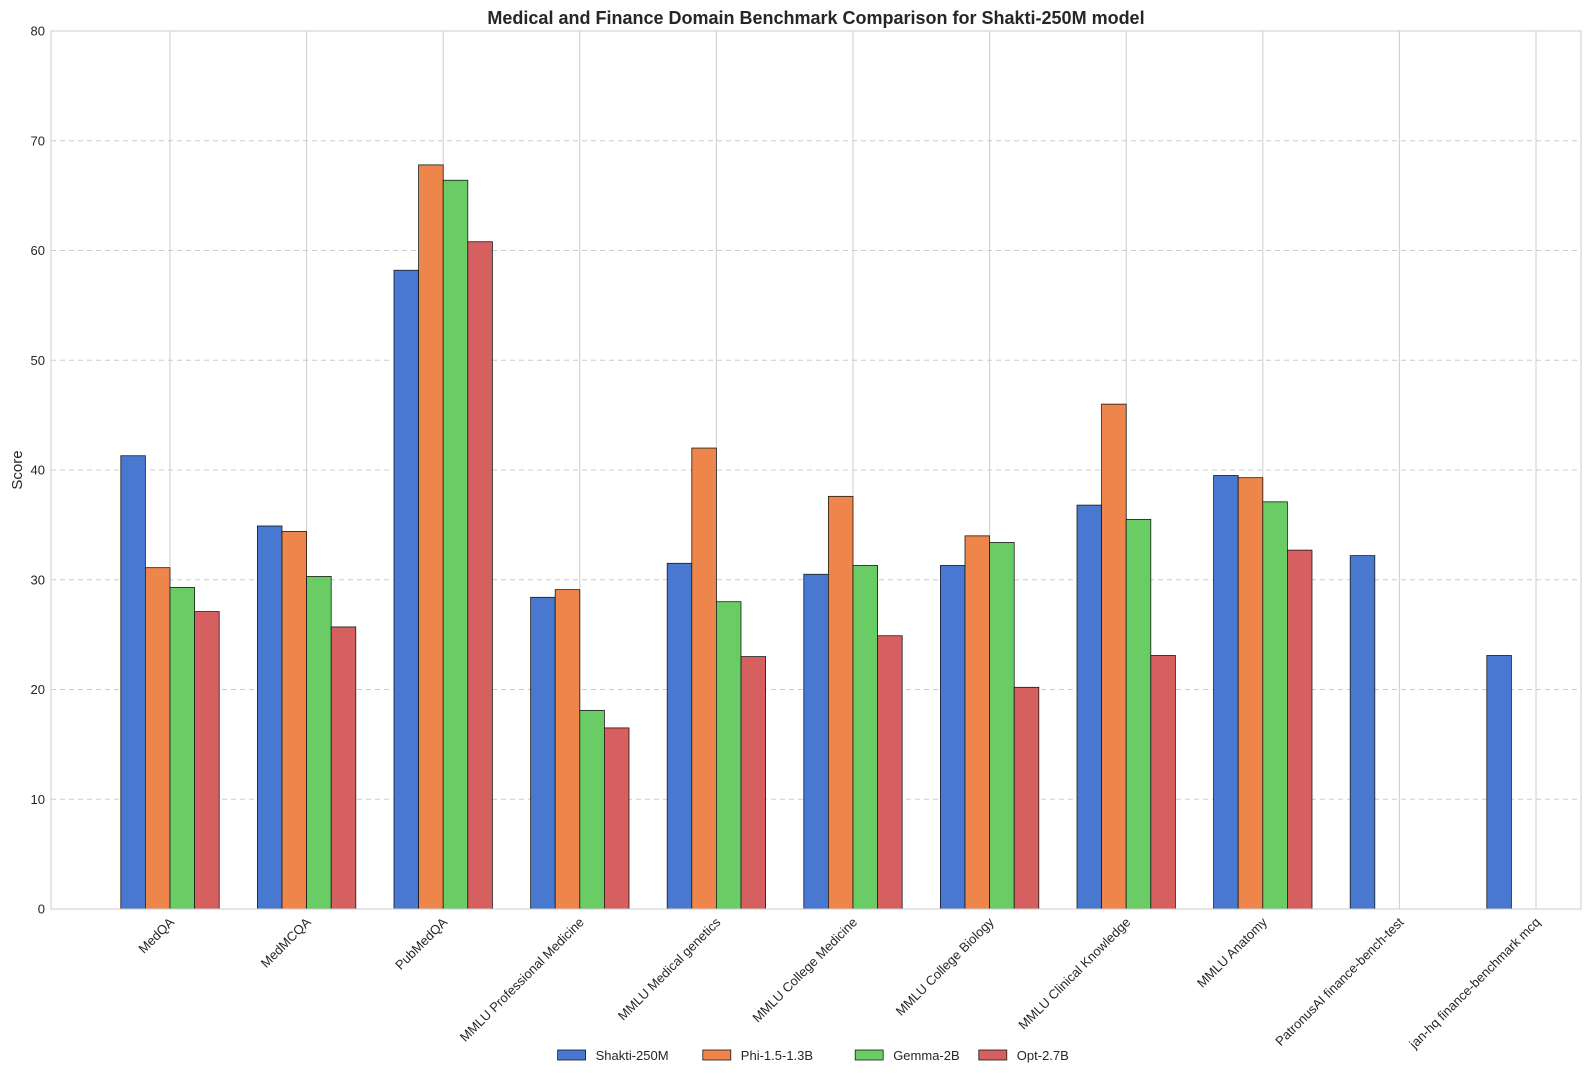 This screenshot has height=1088, width=1590. What do you see at coordinates (38, 31) in the screenshot?
I see `y-tick-label: 80` at bounding box center [38, 31].